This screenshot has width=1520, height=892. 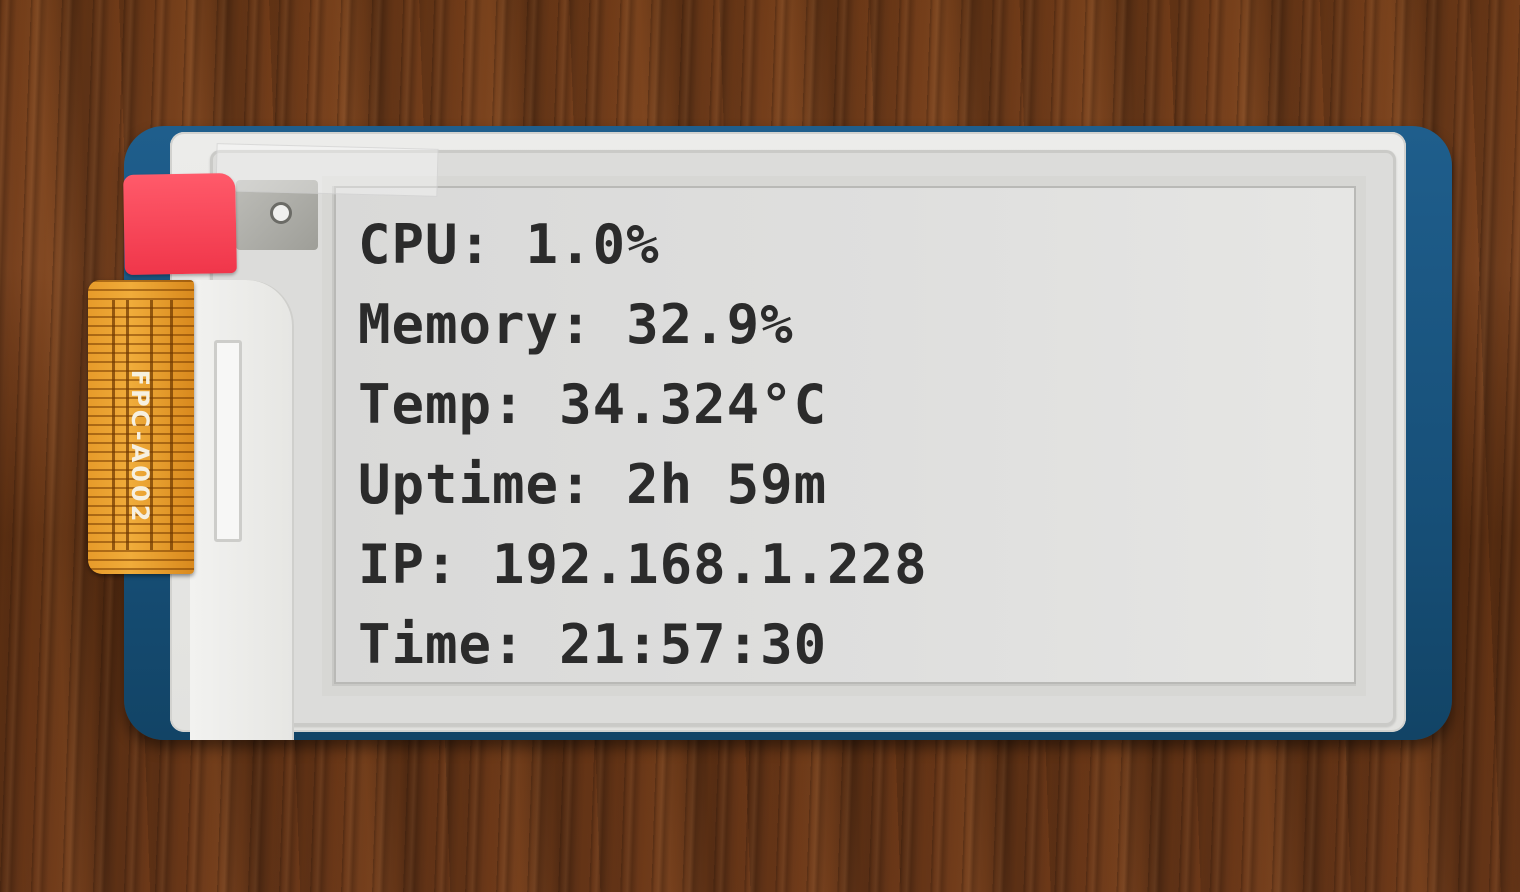 I want to click on frame-side-tab, so click(x=242, y=510).